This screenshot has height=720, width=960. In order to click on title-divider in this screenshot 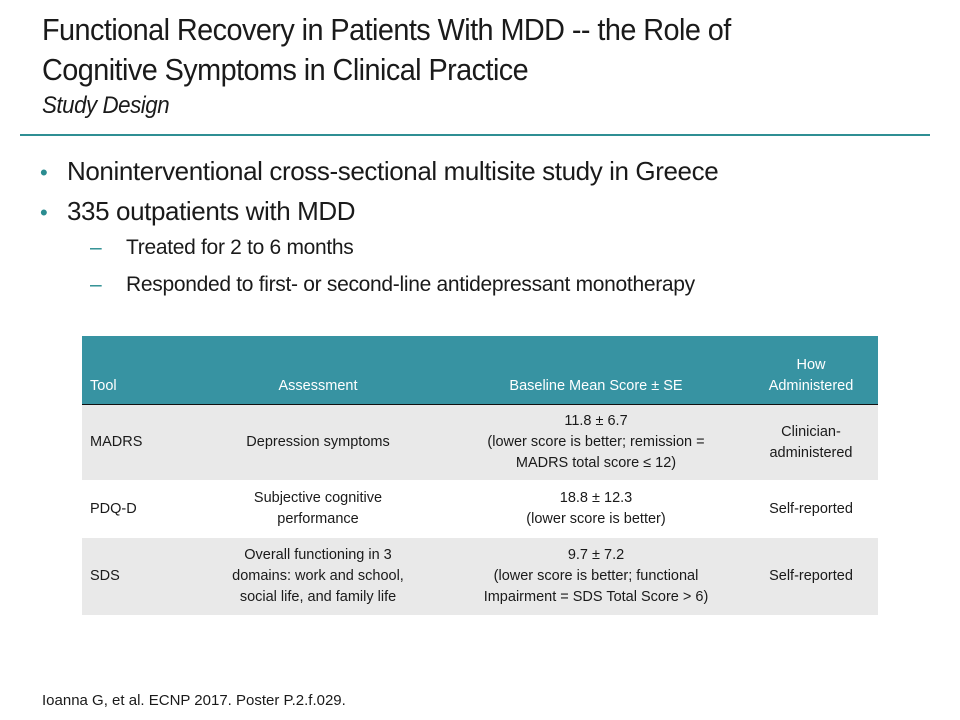, I will do `click(475, 135)`.